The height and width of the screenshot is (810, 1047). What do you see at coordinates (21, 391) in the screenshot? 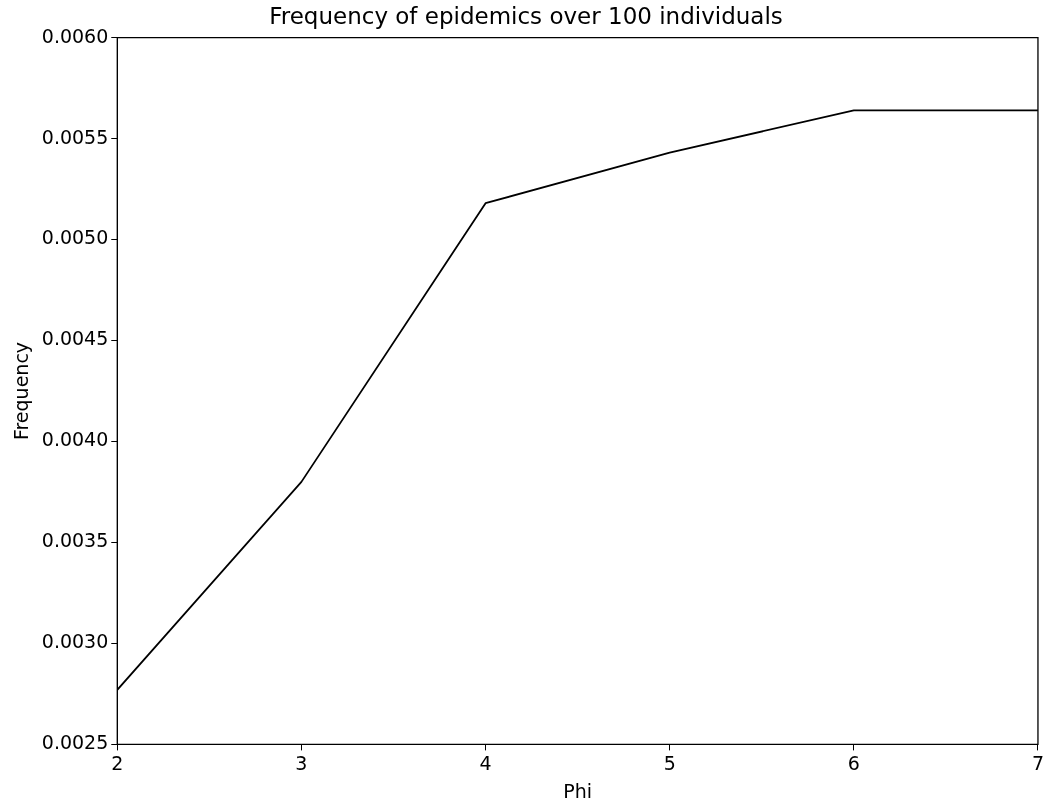
I see `y-axis-title: Frequency` at bounding box center [21, 391].